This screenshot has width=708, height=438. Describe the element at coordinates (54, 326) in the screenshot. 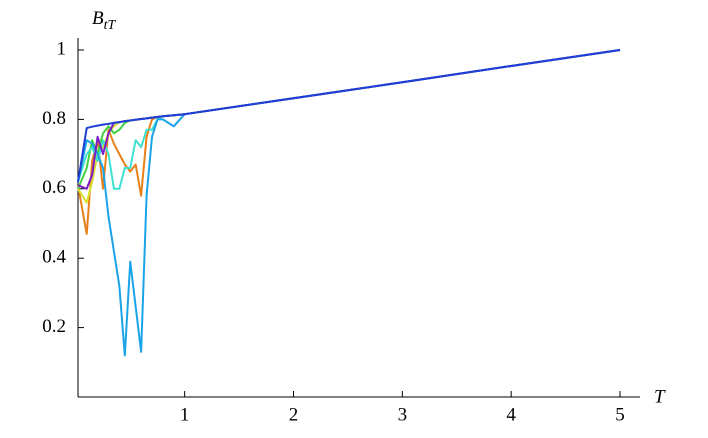

I see `y-tick-label: 0.2` at that location.